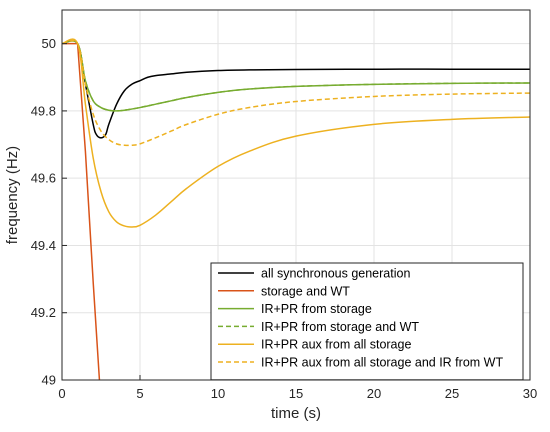 The height and width of the screenshot is (432, 550). What do you see at coordinates (316, 309) in the screenshot?
I see `legend-entry: IR+PR from storage` at bounding box center [316, 309].